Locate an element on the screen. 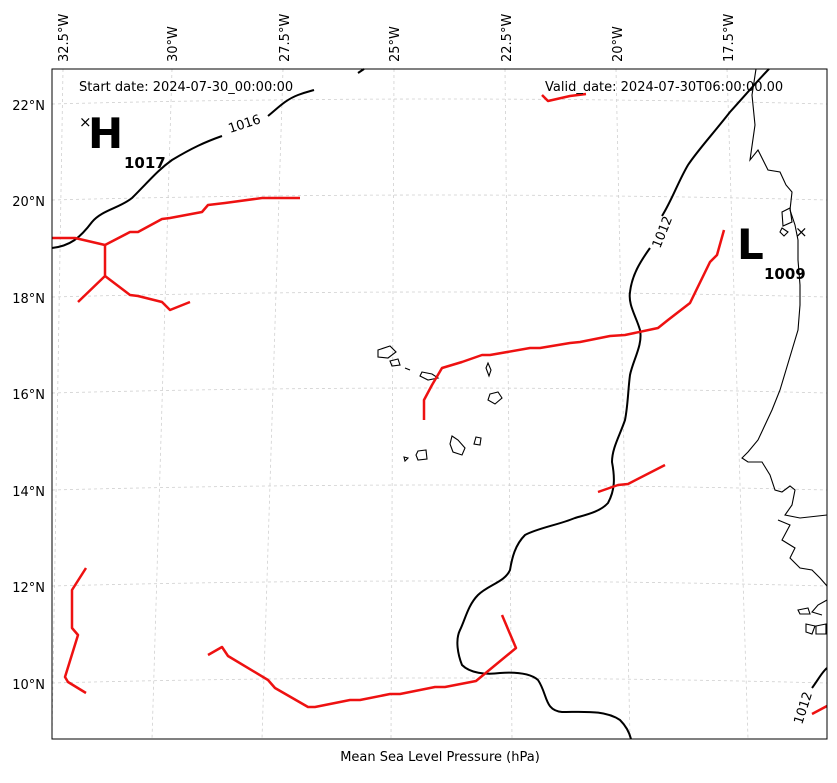  low-pressure-value: 1009 is located at coordinates (785, 274).